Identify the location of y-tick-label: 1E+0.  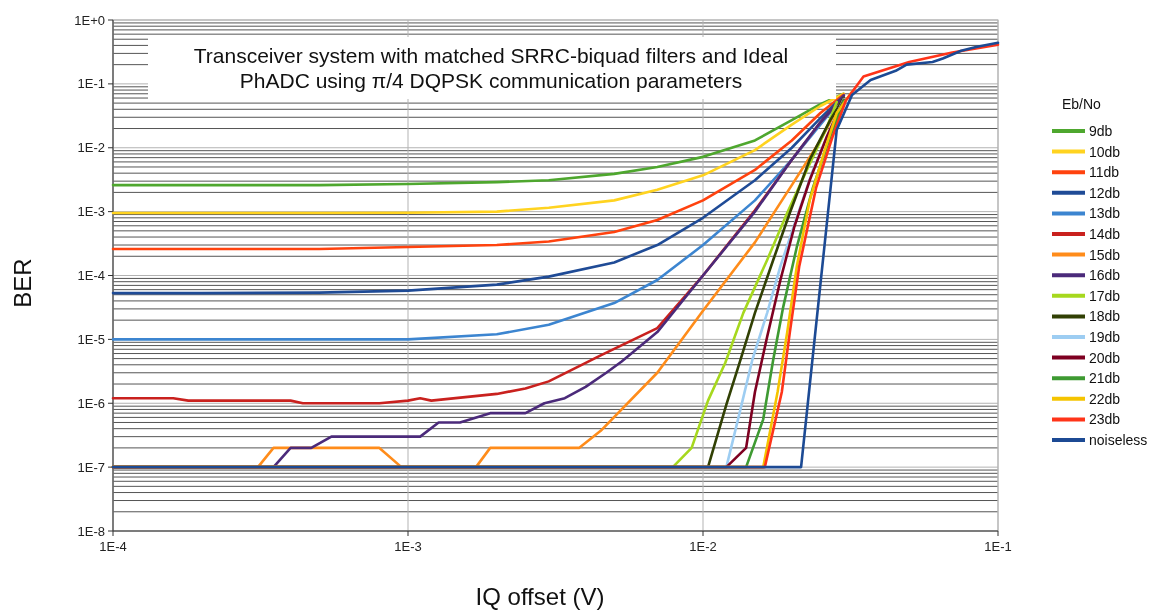
(89, 20).